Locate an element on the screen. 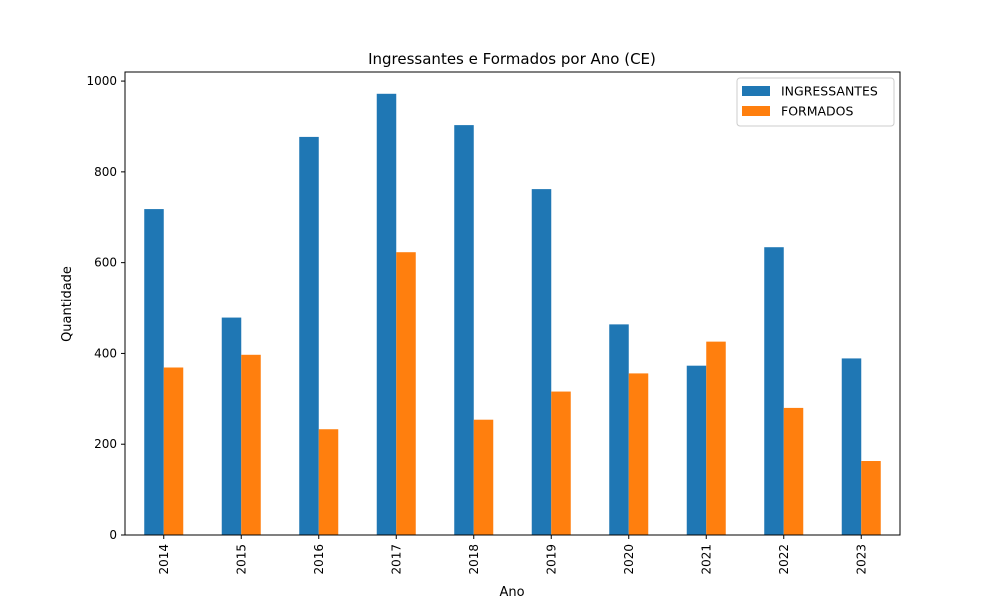 This screenshot has height=600, width=1000. legend: INGRESSANTES FORMADOS is located at coordinates (815, 102).